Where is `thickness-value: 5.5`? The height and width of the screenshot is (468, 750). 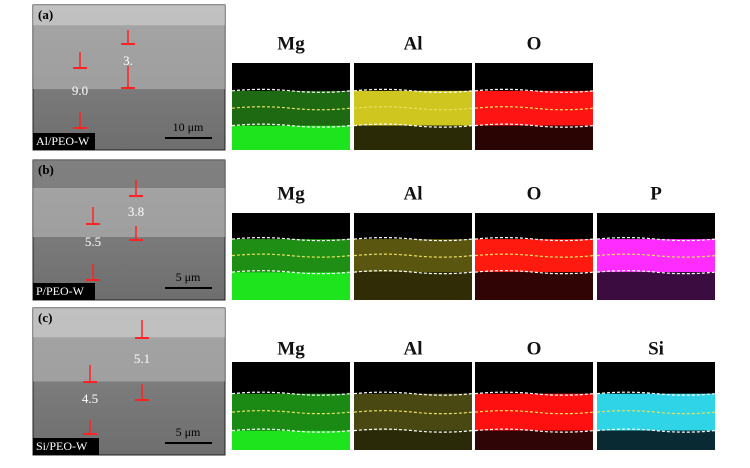
thickness-value: 5.5 is located at coordinates (93, 241).